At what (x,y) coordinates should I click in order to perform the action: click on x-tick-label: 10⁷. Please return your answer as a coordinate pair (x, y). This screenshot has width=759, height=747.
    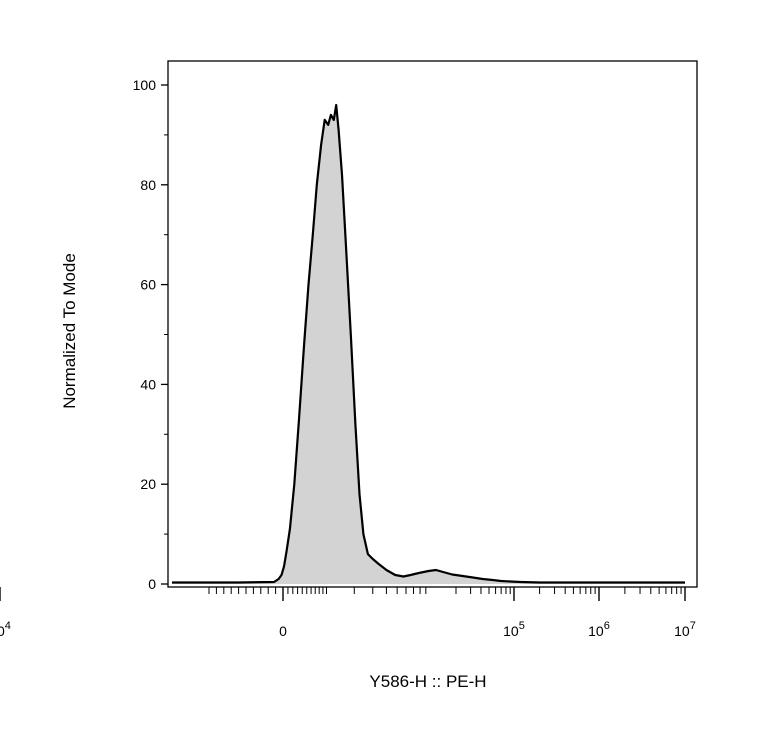
    Looking at the image, I should click on (685, 629).